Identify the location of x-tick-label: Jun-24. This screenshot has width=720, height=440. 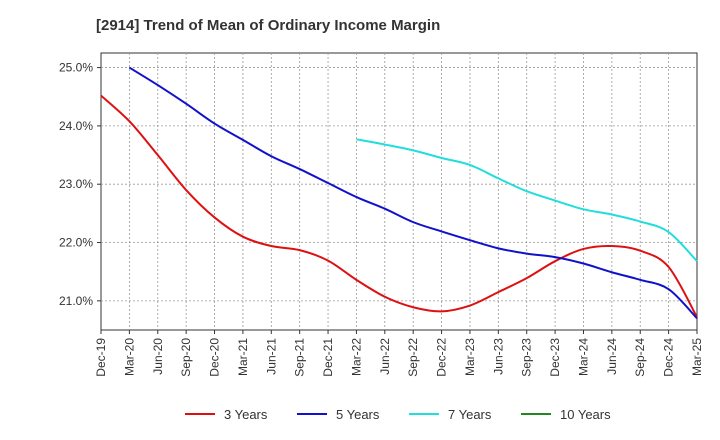
(612, 356).